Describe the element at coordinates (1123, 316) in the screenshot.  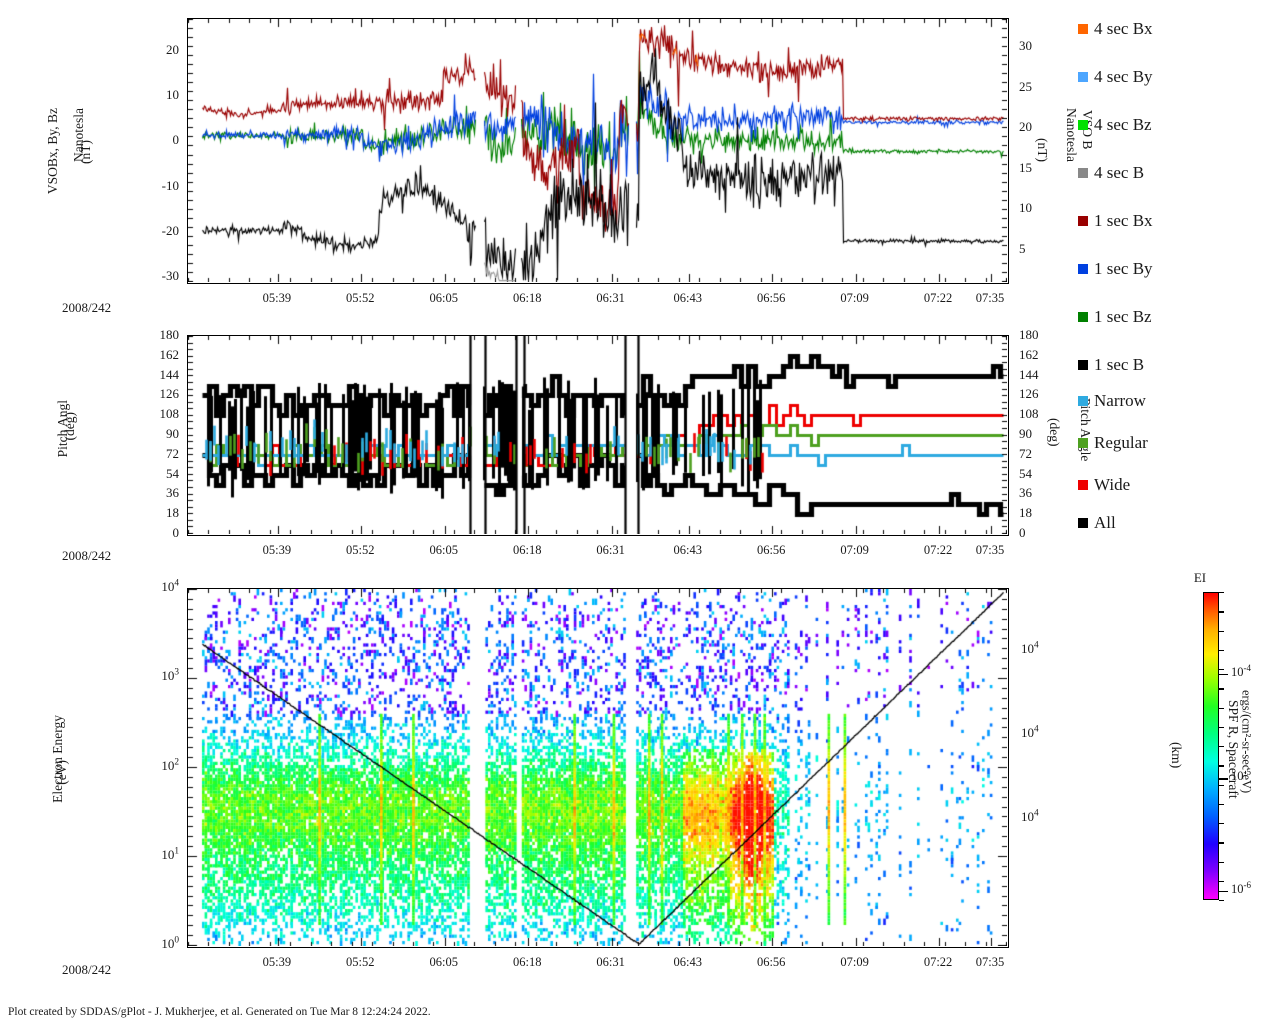
I see `legend-item-label: 1 sec Bz` at that location.